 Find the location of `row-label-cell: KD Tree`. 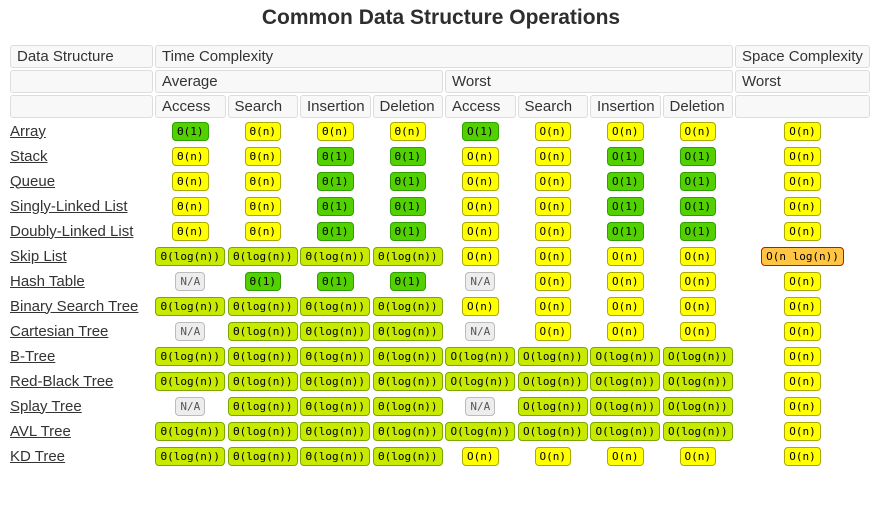

row-label-cell: KD Tree is located at coordinates (81, 456).